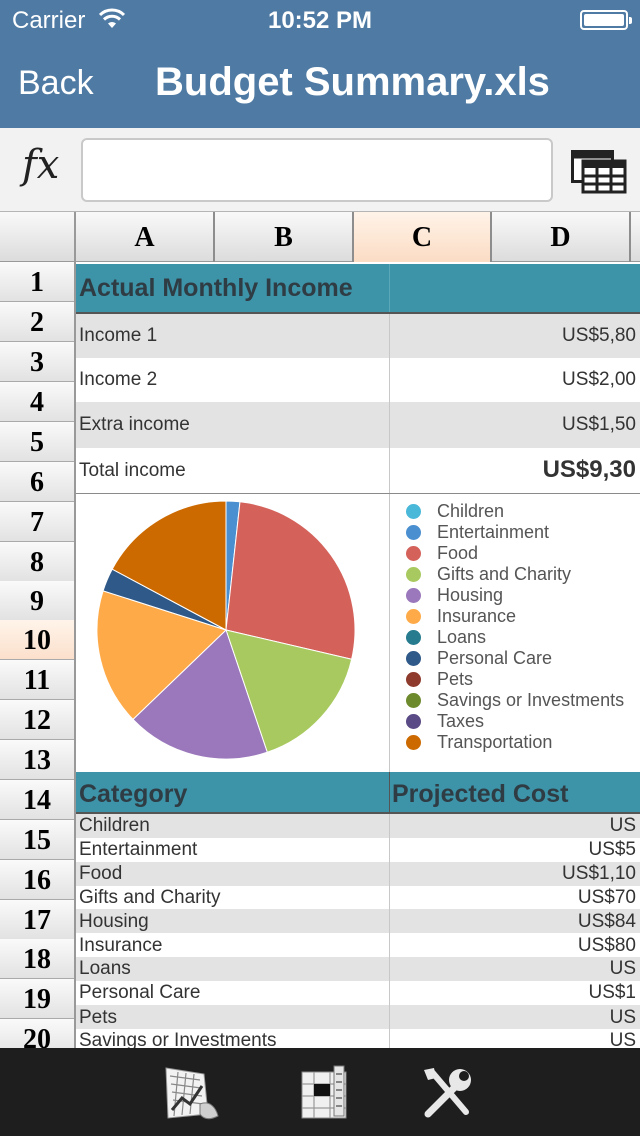  Describe the element at coordinates (320, 20) in the screenshot. I see `status-bar: Carrier 10:52 PM` at that location.